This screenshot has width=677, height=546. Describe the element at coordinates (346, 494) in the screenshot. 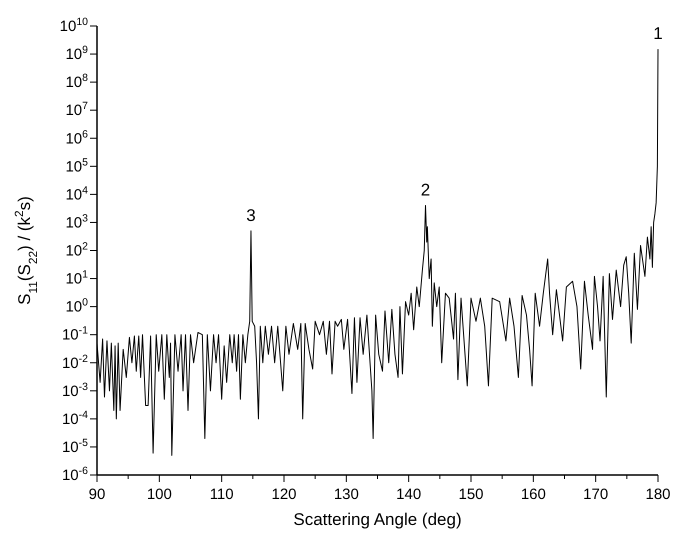

I see `x-tick-label: 130` at that location.